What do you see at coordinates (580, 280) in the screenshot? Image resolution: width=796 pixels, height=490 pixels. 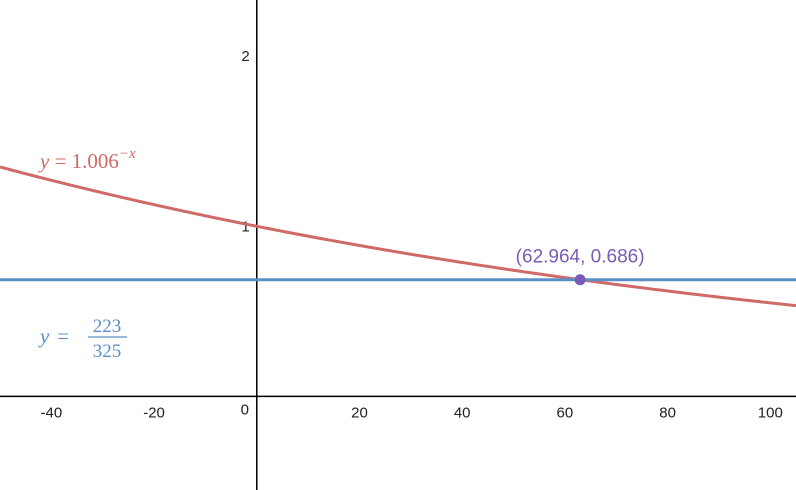 I see `intersection-point` at bounding box center [580, 280].